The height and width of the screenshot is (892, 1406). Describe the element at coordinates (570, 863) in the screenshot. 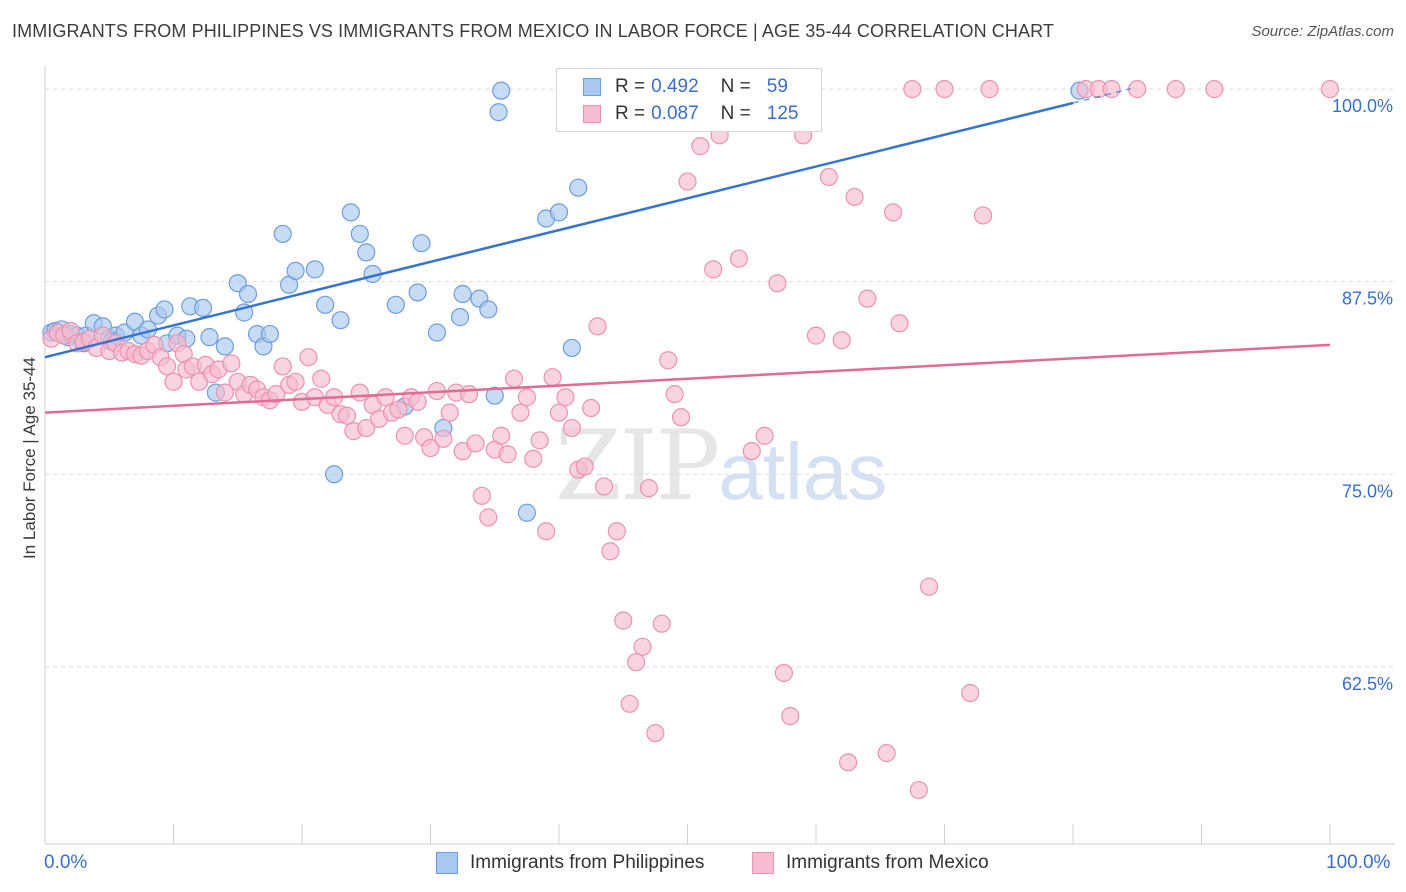

I see `bottom-legend-philippines: Immigrants from Philippines` at that location.